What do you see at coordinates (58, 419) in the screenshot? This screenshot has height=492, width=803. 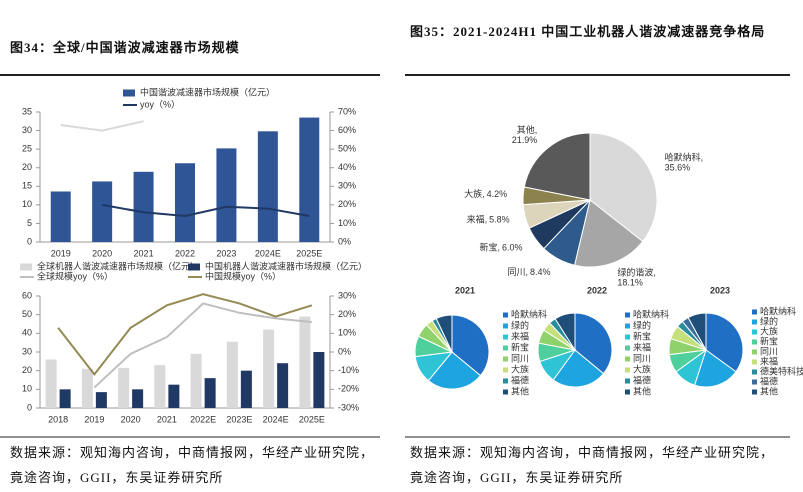 I see `x-tick-label: 2018` at bounding box center [58, 419].